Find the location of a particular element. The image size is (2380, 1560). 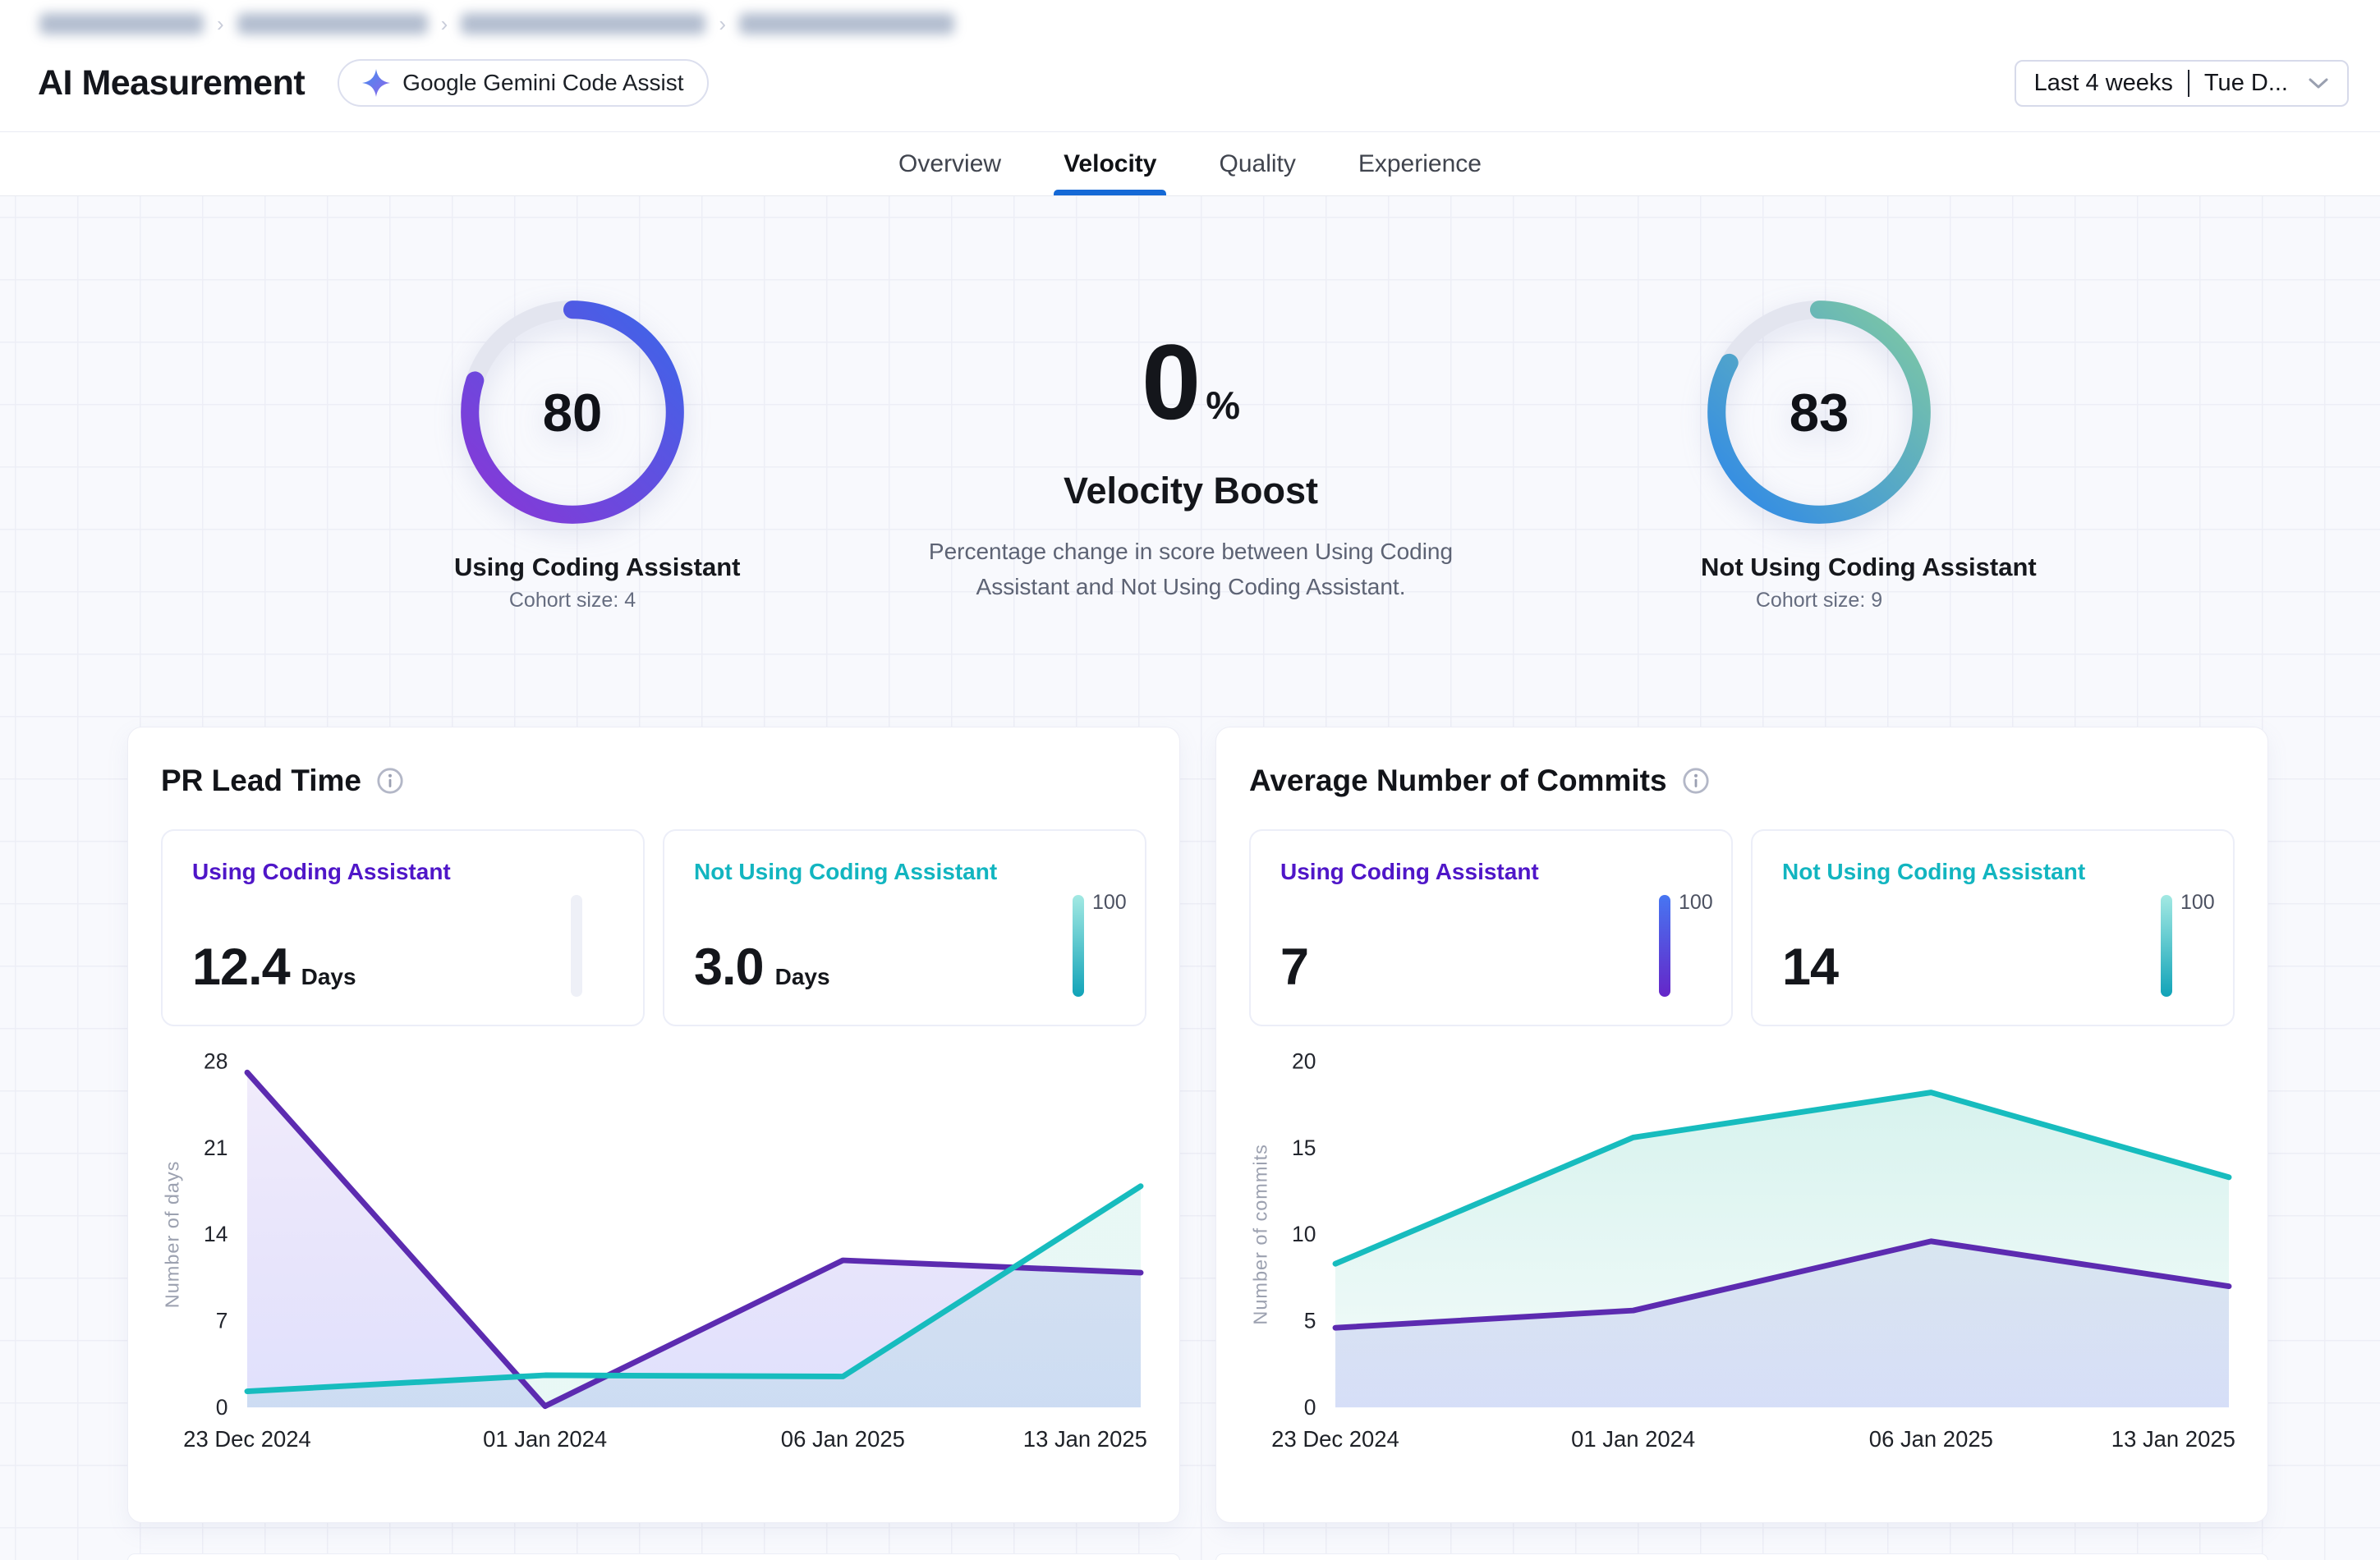

svg-text: 20 is located at coordinates (1304, 1060).